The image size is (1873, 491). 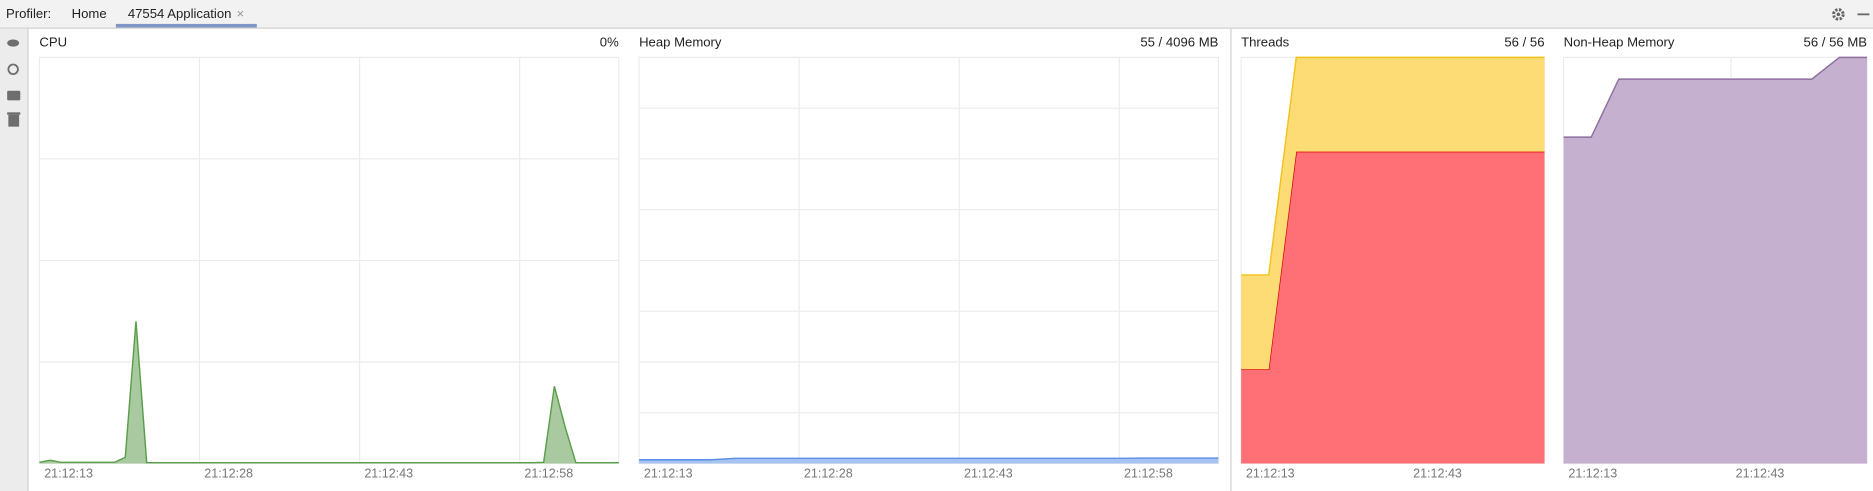 What do you see at coordinates (680, 41) in the screenshot?
I see `panel-title: Heap Memory` at bounding box center [680, 41].